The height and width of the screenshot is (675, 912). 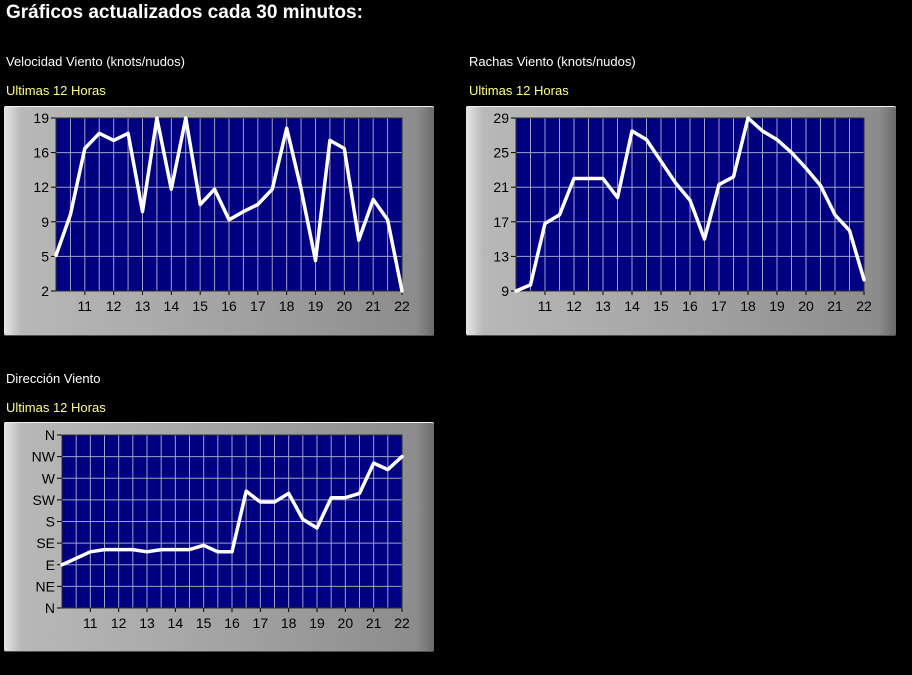 What do you see at coordinates (56, 407) in the screenshot?
I see `wind-direction-chart-subtitle: Ultimas 12 Horas` at bounding box center [56, 407].